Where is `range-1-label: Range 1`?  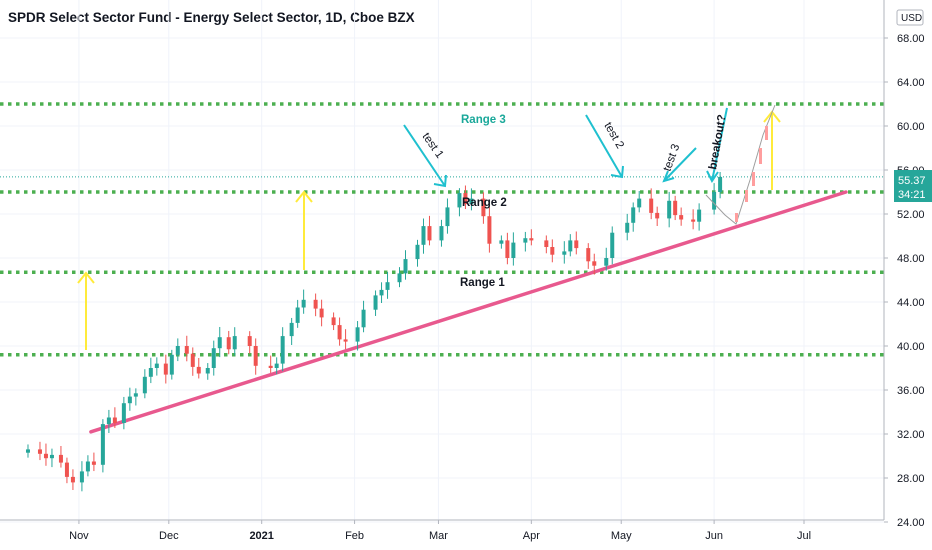
range-1-label: Range 1 is located at coordinates (482, 283).